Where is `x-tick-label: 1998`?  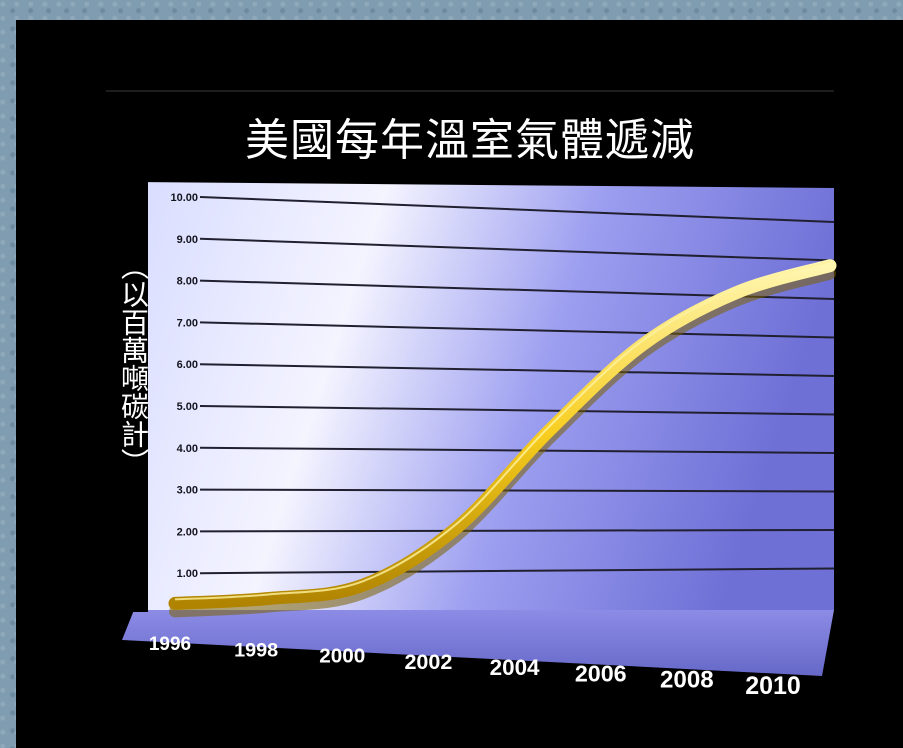 x-tick-label: 1998 is located at coordinates (256, 650).